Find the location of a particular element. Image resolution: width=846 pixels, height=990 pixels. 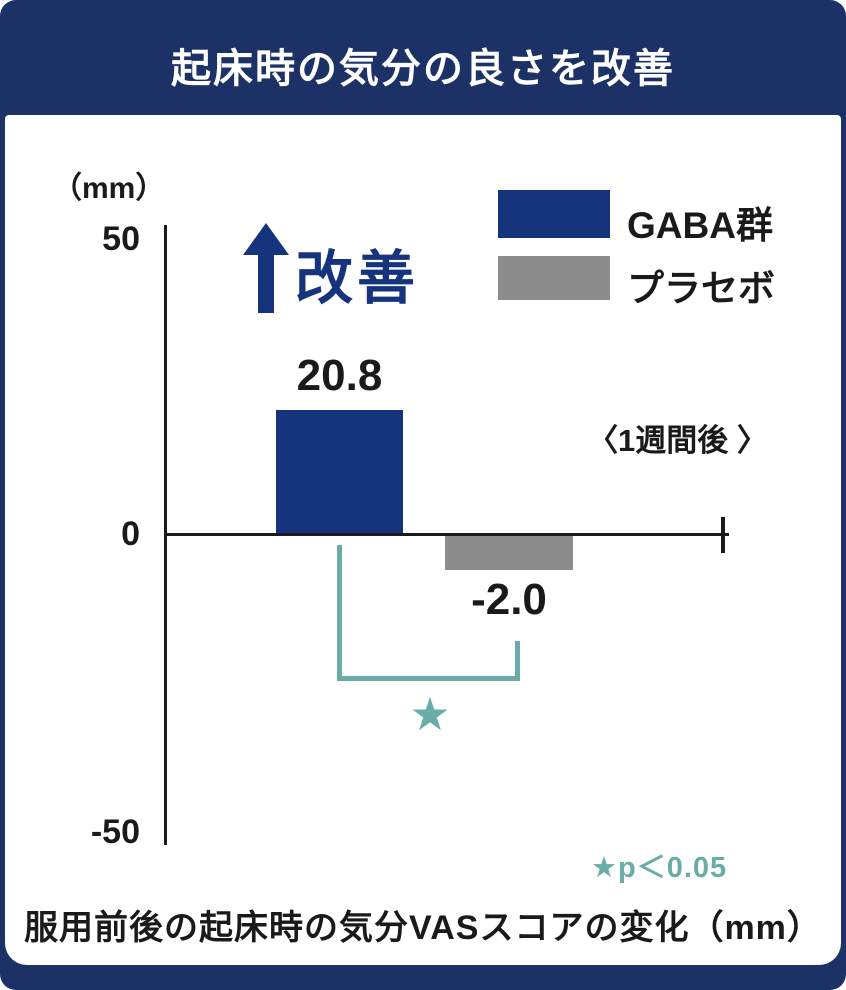

significance-bracket-bottom is located at coordinates (428, 678).